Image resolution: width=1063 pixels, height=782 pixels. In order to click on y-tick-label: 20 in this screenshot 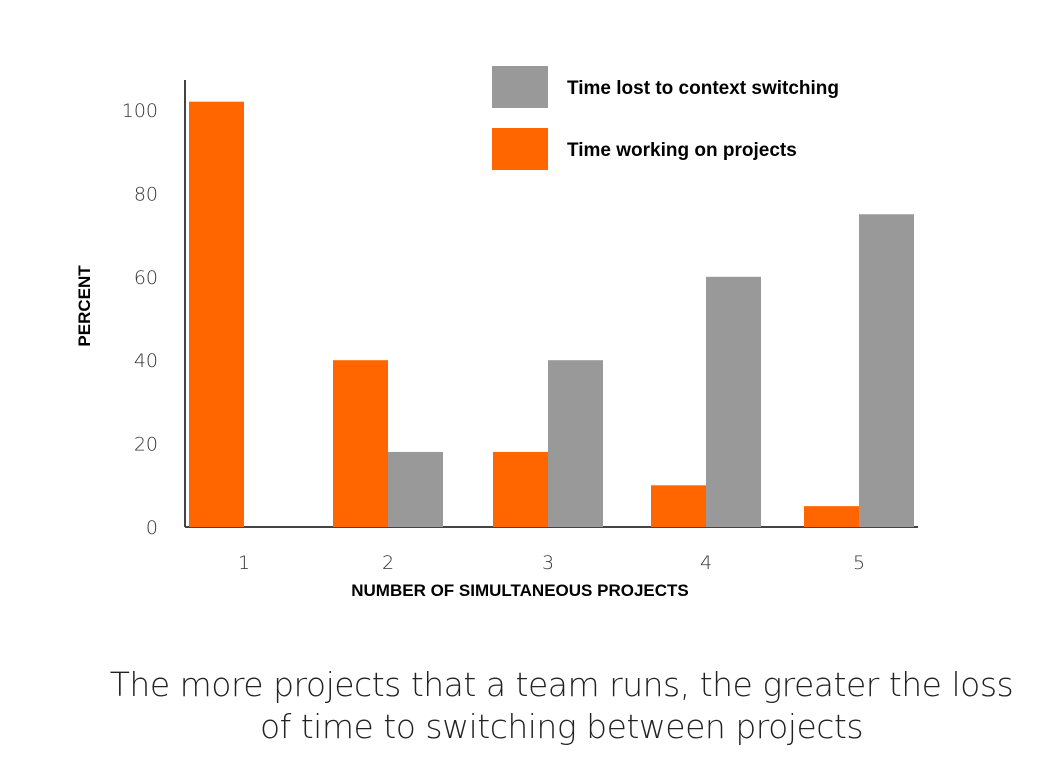, I will do `click(146, 445)`.